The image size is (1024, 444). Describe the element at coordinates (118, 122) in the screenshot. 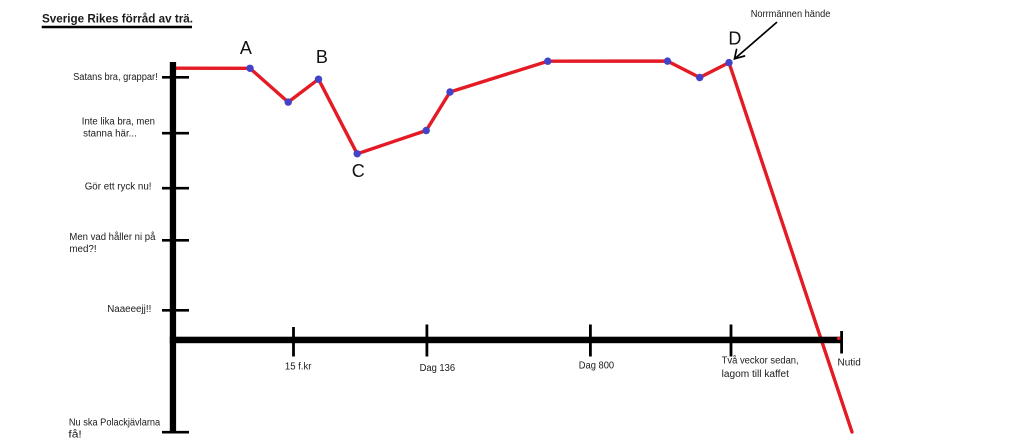

I see `svg-text: Inte lika bra, men` at that location.